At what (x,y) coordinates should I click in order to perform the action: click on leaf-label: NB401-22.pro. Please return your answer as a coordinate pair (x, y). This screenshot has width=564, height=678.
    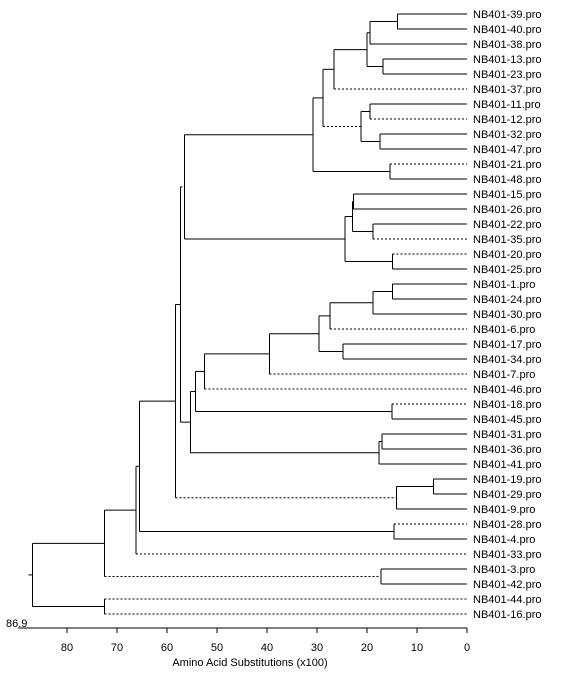
    Looking at the image, I should click on (507, 225).